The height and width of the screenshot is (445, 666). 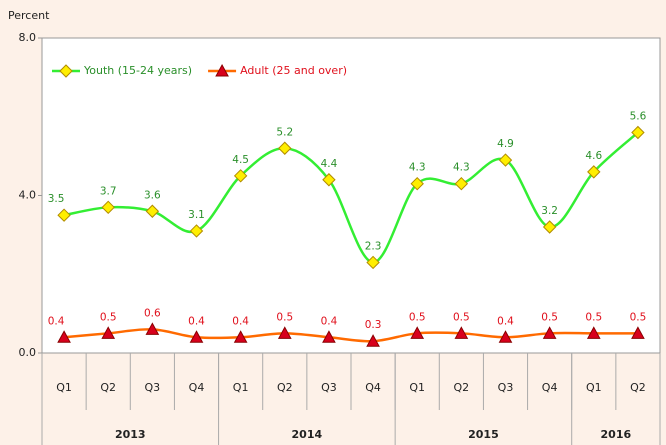 I want to click on legend-label: Adult (25 and over), so click(x=293, y=70).